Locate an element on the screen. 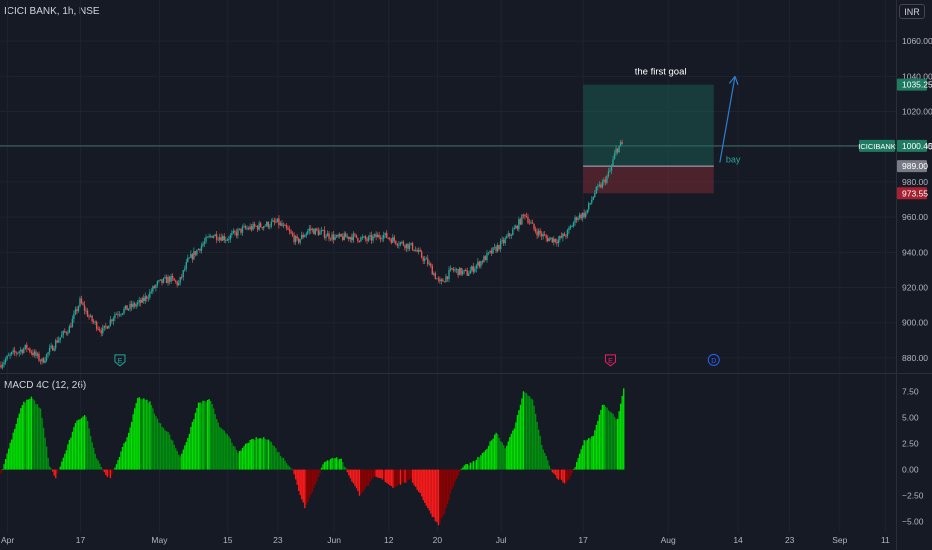 The image size is (932, 550). macd-tick-label: 0.00 is located at coordinates (910, 470).